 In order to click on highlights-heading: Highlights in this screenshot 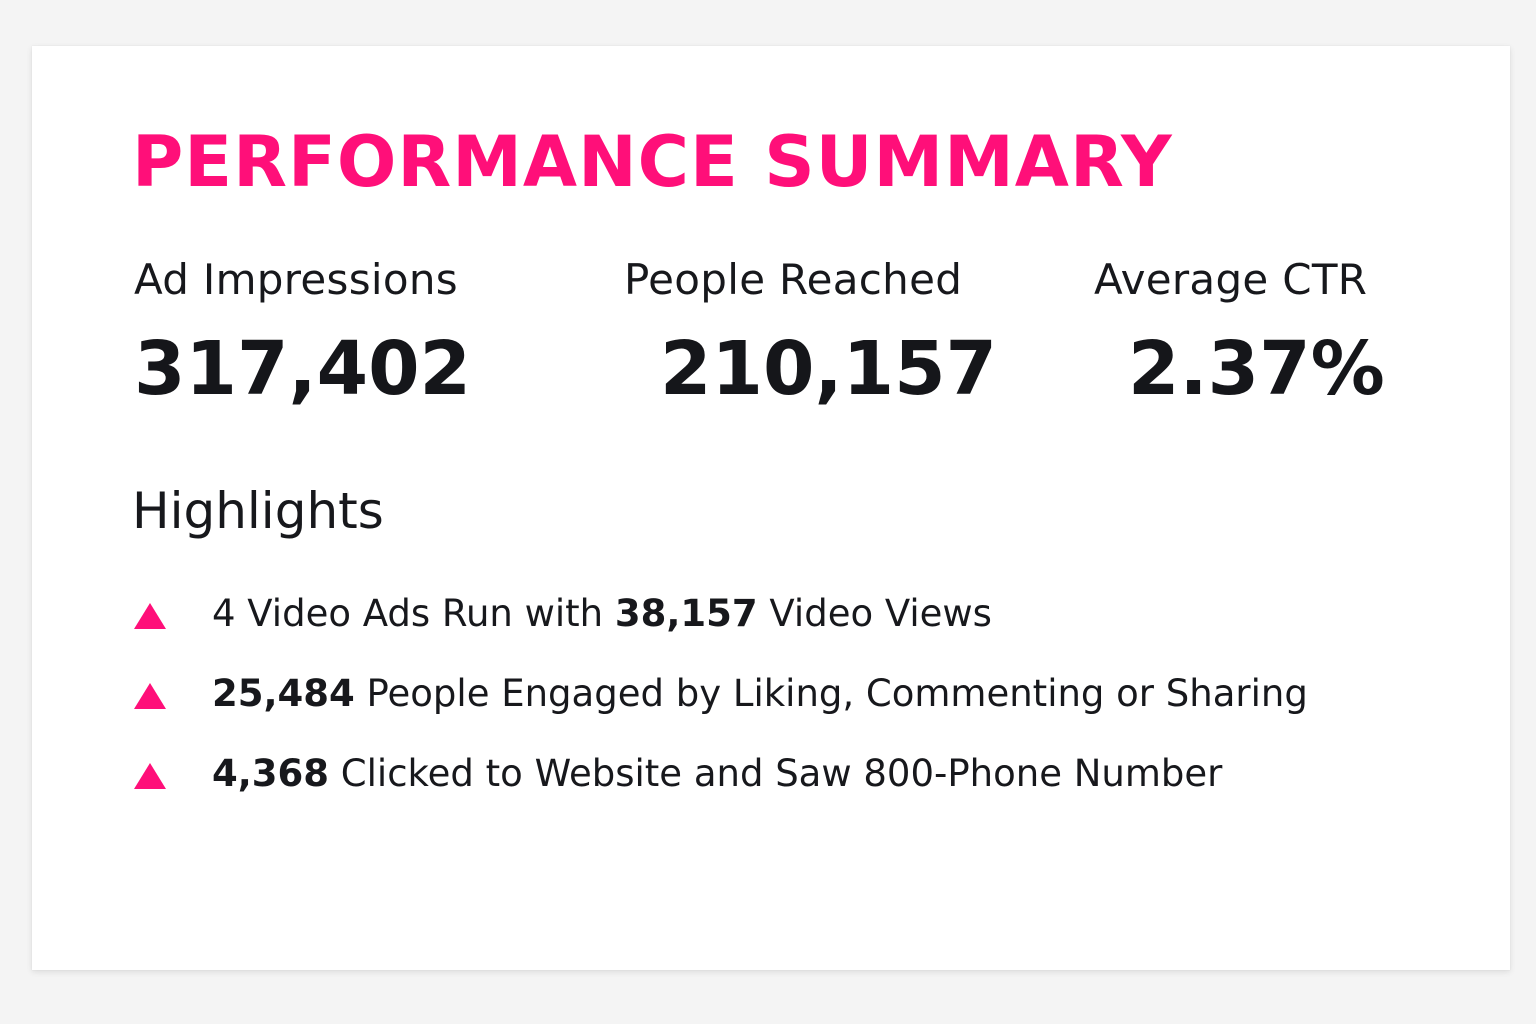, I will do `click(258, 511)`.